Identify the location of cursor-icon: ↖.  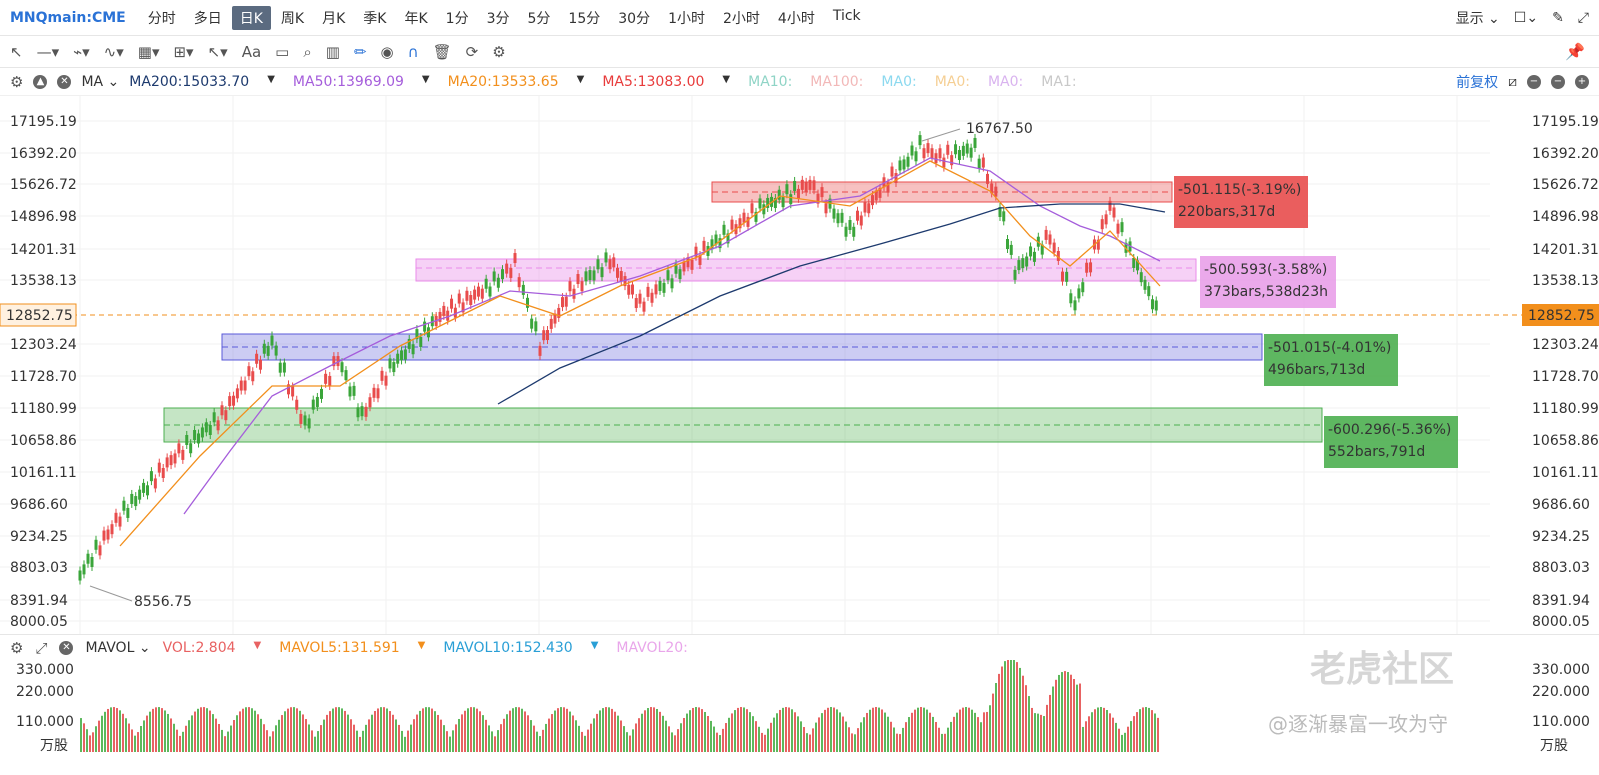
(16, 51).